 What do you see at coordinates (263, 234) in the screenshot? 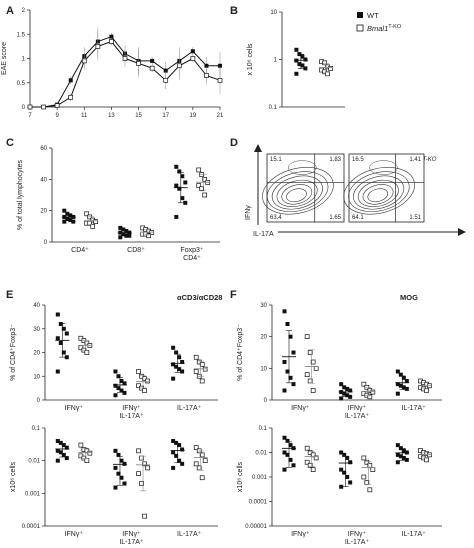
I see `flow-xlabel: IL-17A` at bounding box center [263, 234].